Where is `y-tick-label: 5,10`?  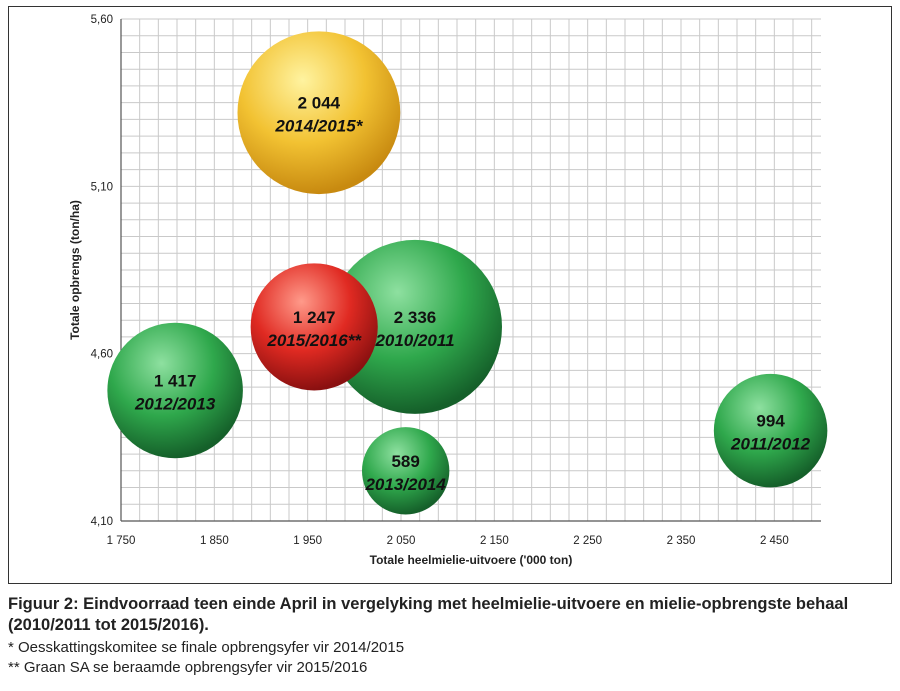 y-tick-label: 5,10 is located at coordinates (102, 187).